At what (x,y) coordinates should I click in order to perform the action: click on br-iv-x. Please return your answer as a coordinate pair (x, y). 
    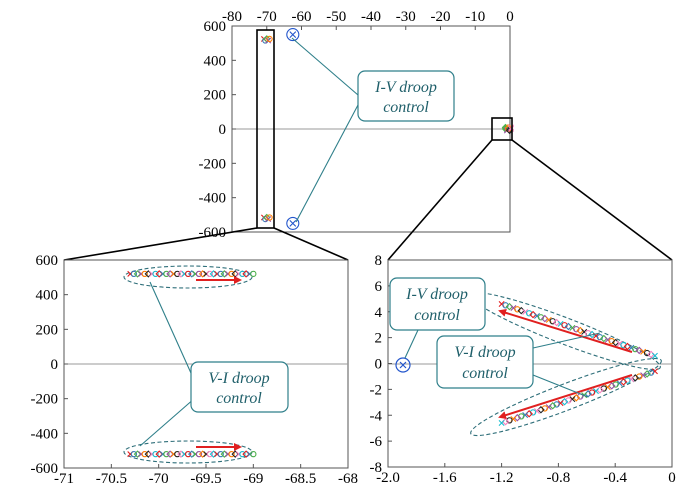
    Looking at the image, I should click on (403, 365).